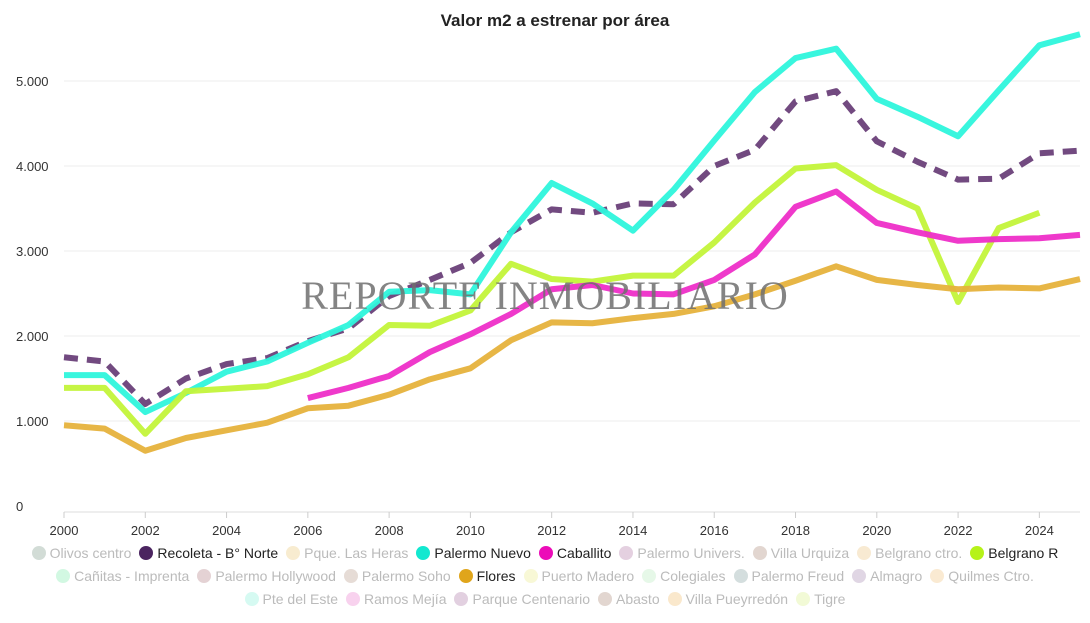 The height and width of the screenshot is (623, 1090). What do you see at coordinates (405, 598) in the screenshot?
I see `legend-label: Ramos Mejía` at bounding box center [405, 598].